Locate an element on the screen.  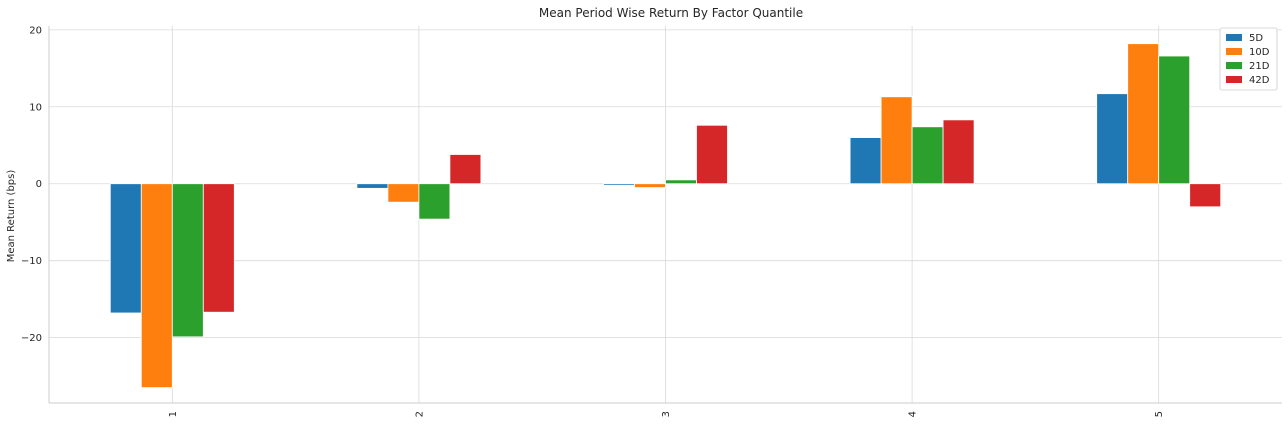
y-tick-label: −20 is located at coordinates (31, 338).